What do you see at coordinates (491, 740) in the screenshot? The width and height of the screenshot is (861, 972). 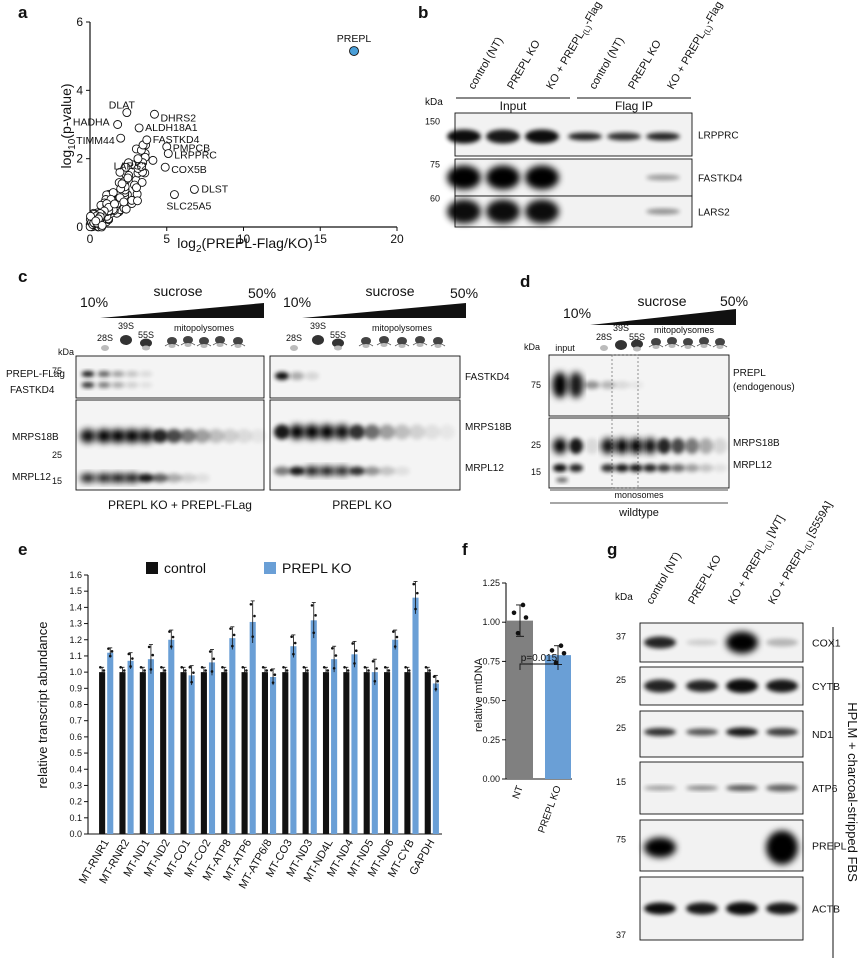 I see `y-tick-label: 0.25` at bounding box center [491, 740].